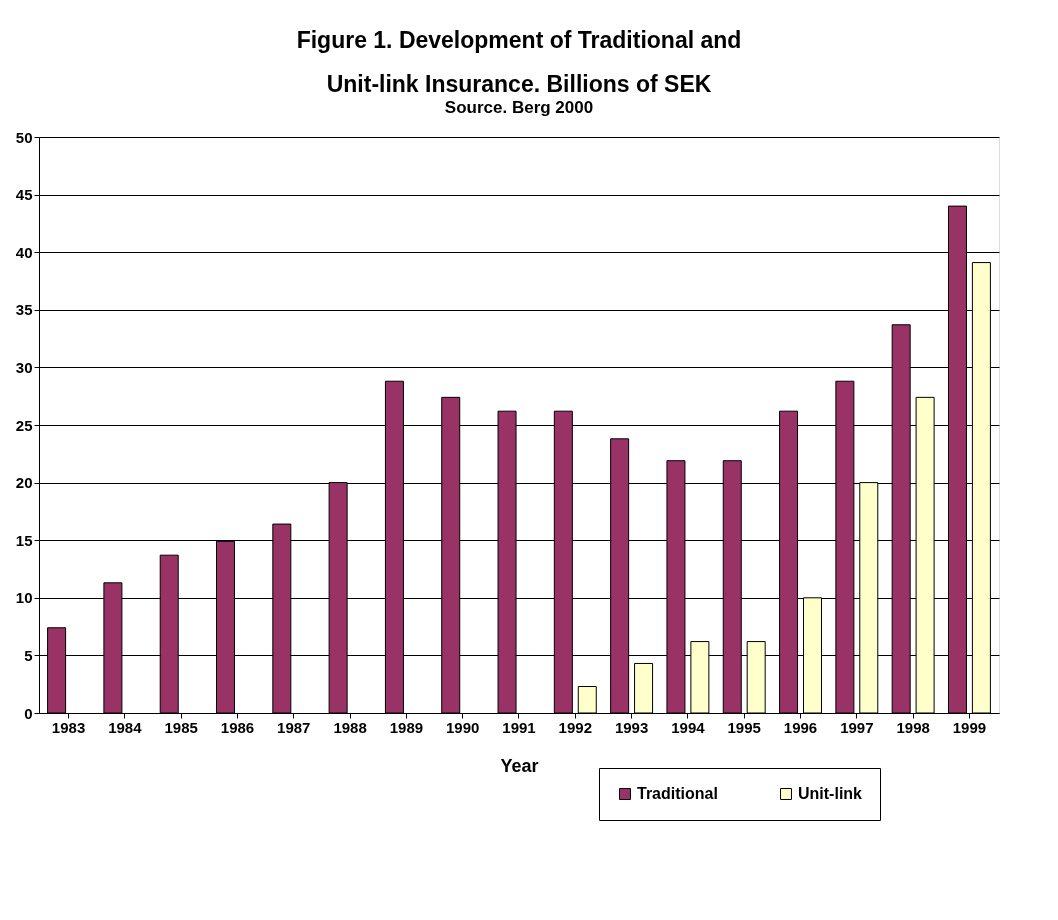 Image resolution: width=1058 pixels, height=920 pixels. I want to click on legend-label: Unit-link, so click(830, 793).